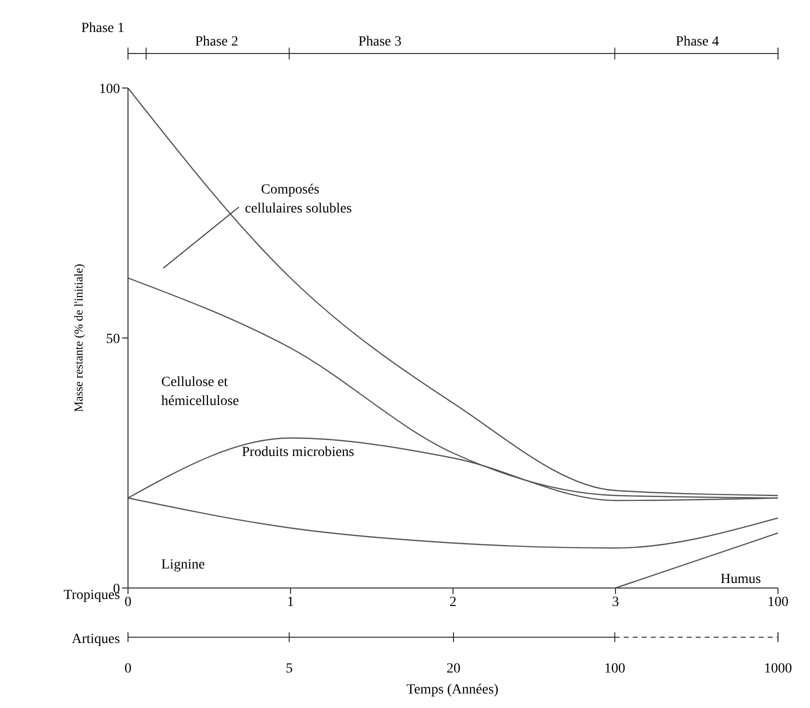 This screenshot has height=708, width=810. What do you see at coordinates (453, 669) in the screenshot?
I see `text: 20` at bounding box center [453, 669].